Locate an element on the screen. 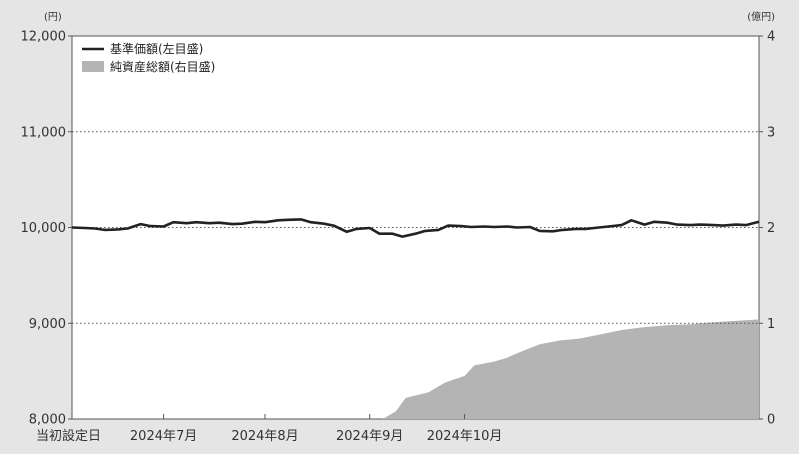 The height and width of the screenshot is (454, 799). right-tick-label: 3 is located at coordinates (771, 132).